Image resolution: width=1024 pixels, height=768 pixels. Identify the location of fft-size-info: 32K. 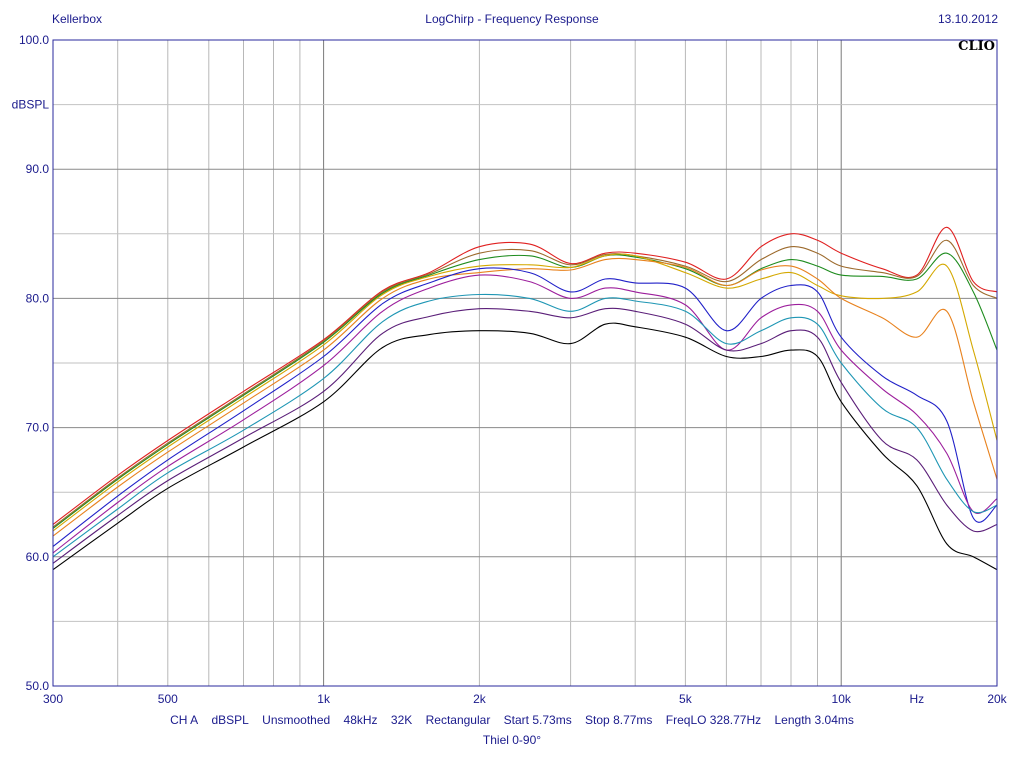
(401, 720).